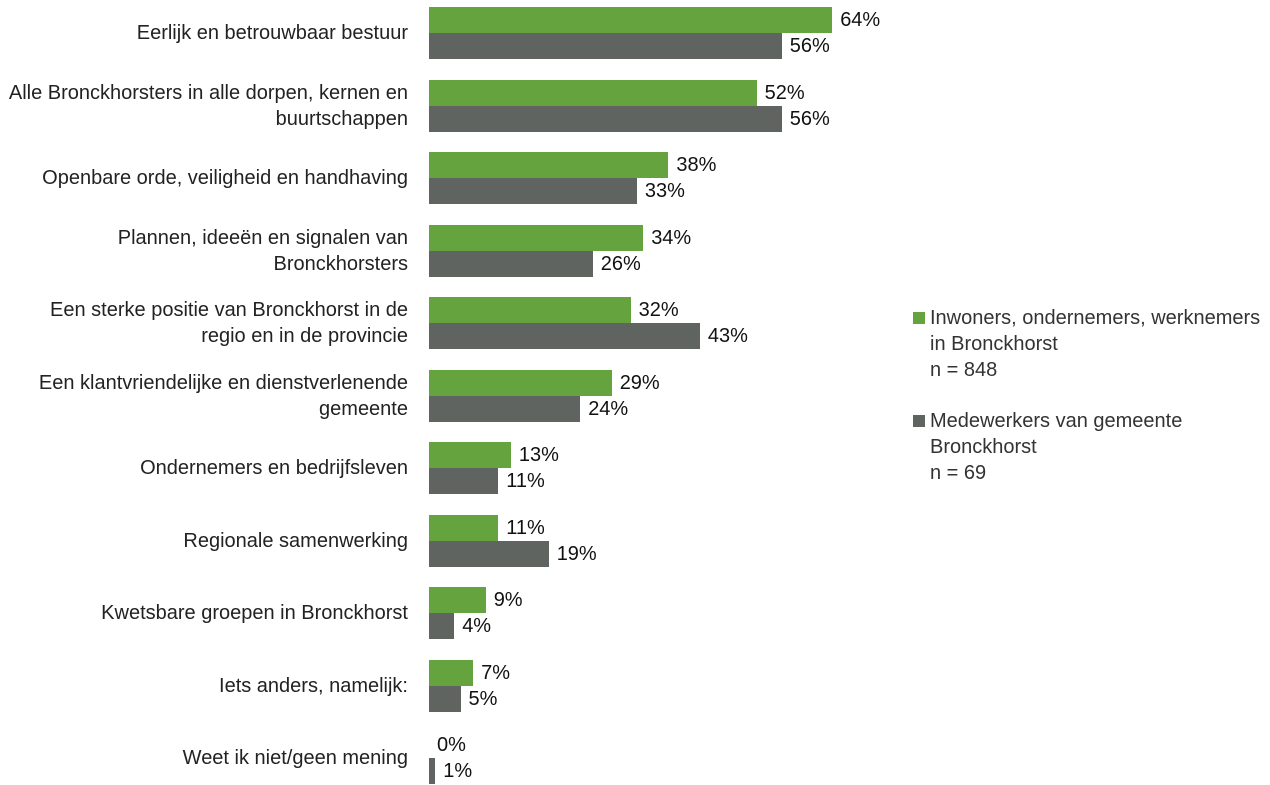 The height and width of the screenshot is (785, 1270). What do you see at coordinates (696, 165) in the screenshot?
I see `value-label: 38%` at bounding box center [696, 165].